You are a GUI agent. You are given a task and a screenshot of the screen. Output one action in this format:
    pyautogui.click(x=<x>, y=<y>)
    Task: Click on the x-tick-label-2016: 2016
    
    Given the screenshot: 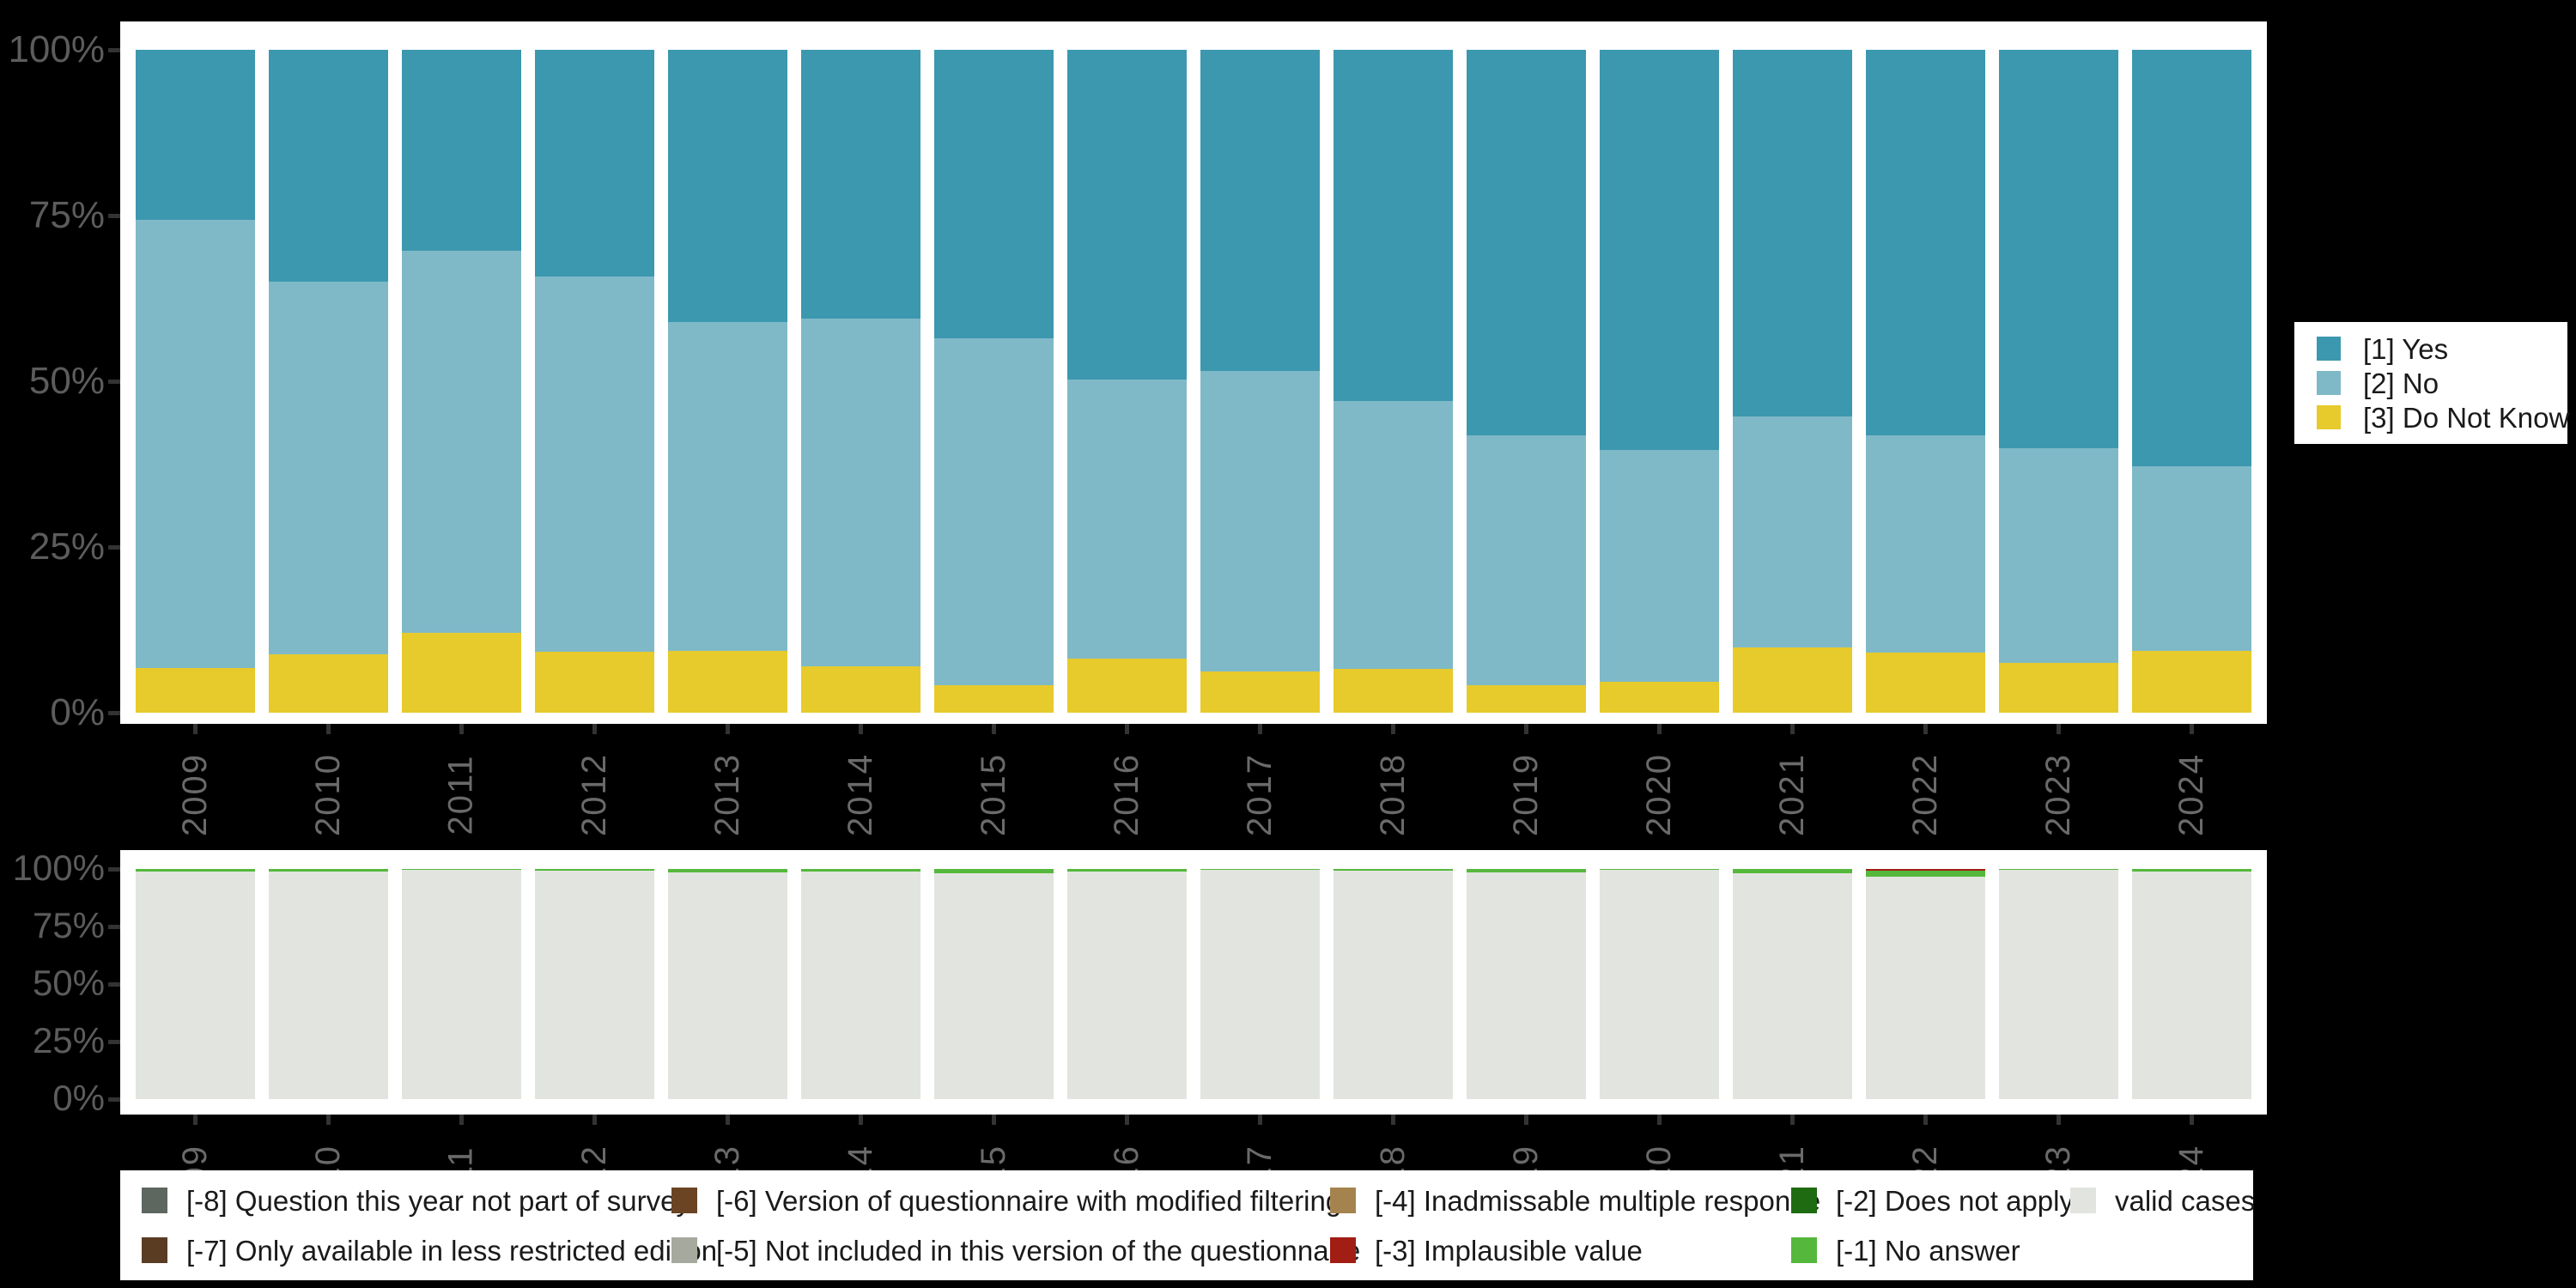 What is the action you would take?
    pyautogui.click(x=1126, y=794)
    